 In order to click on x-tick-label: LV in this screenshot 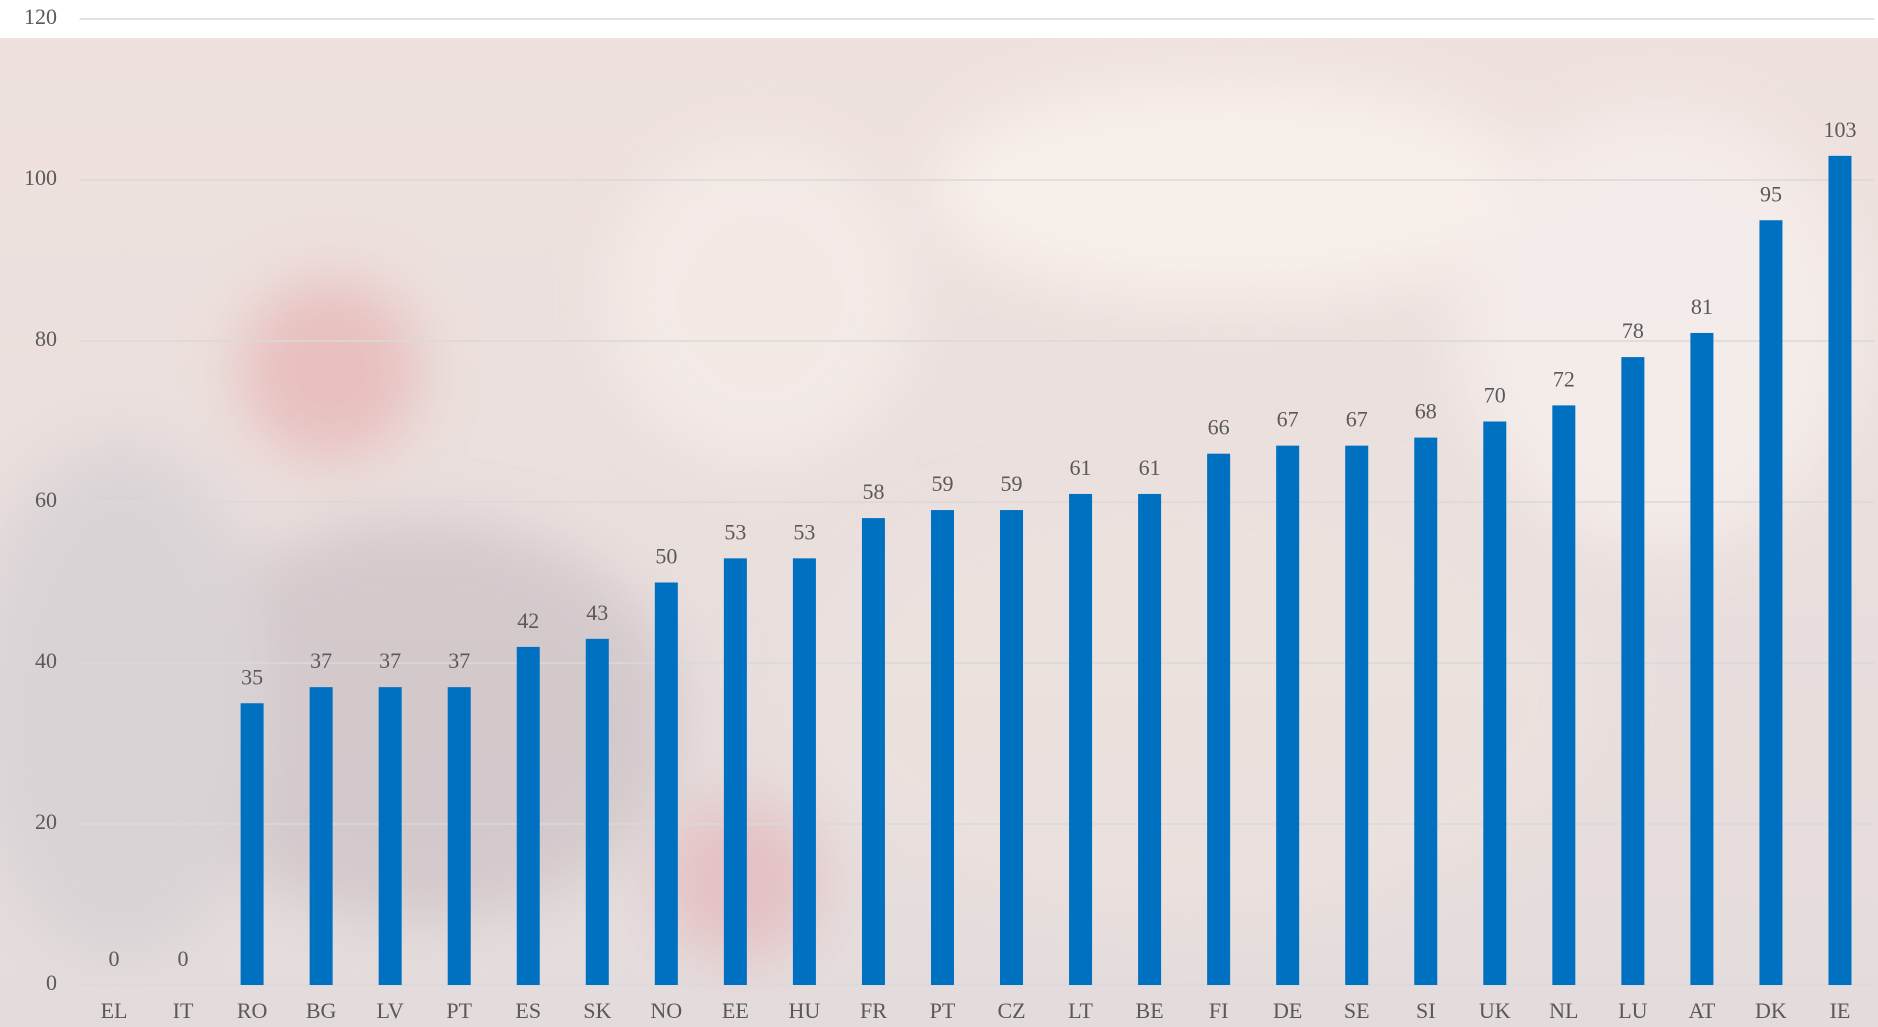, I will do `click(390, 1010)`.